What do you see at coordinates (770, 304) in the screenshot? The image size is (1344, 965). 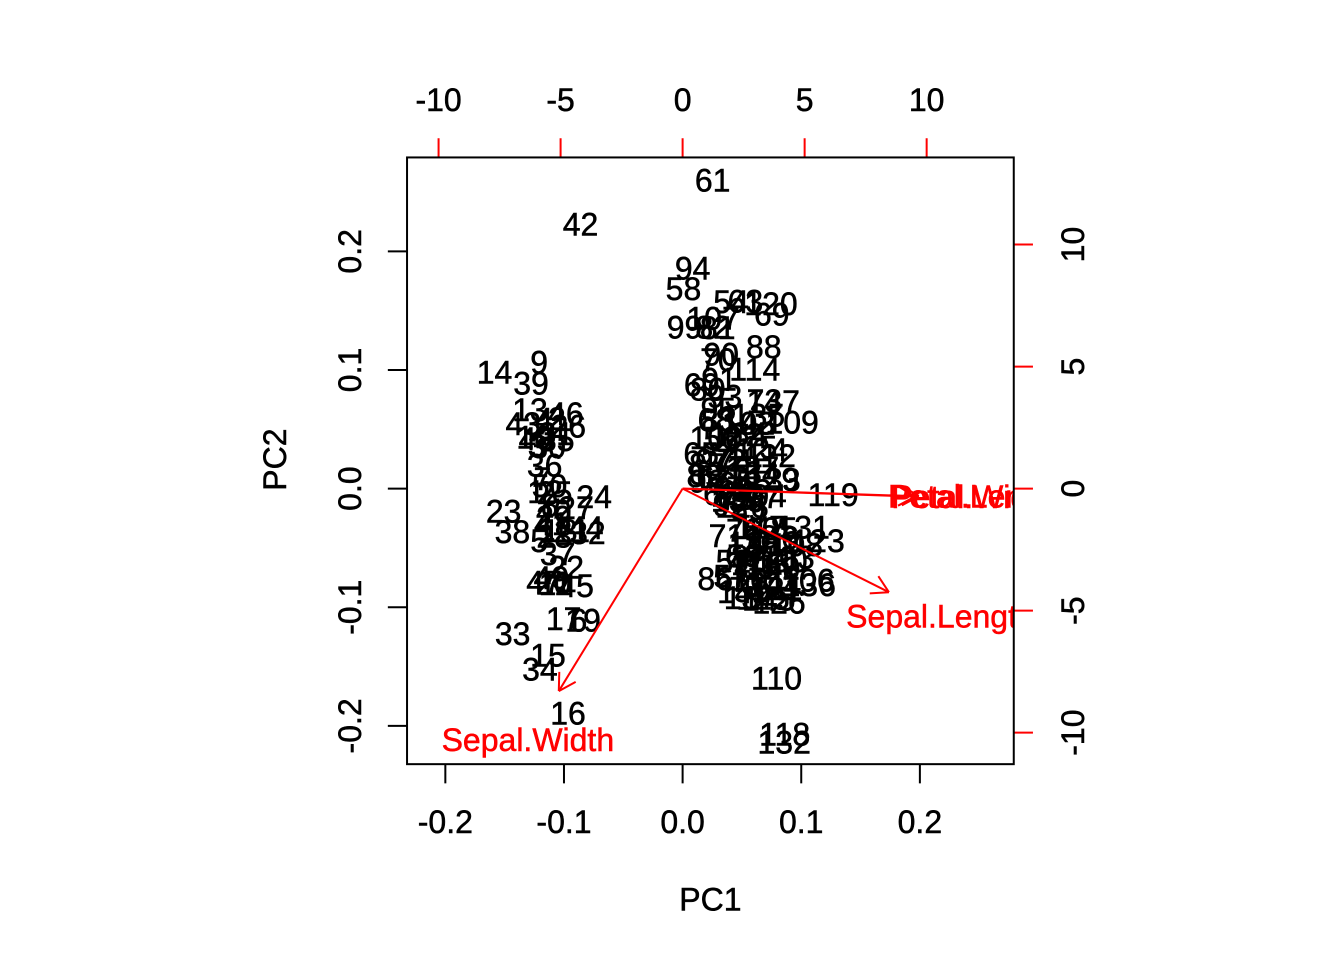 I see `svg-text: 120` at bounding box center [770, 304].